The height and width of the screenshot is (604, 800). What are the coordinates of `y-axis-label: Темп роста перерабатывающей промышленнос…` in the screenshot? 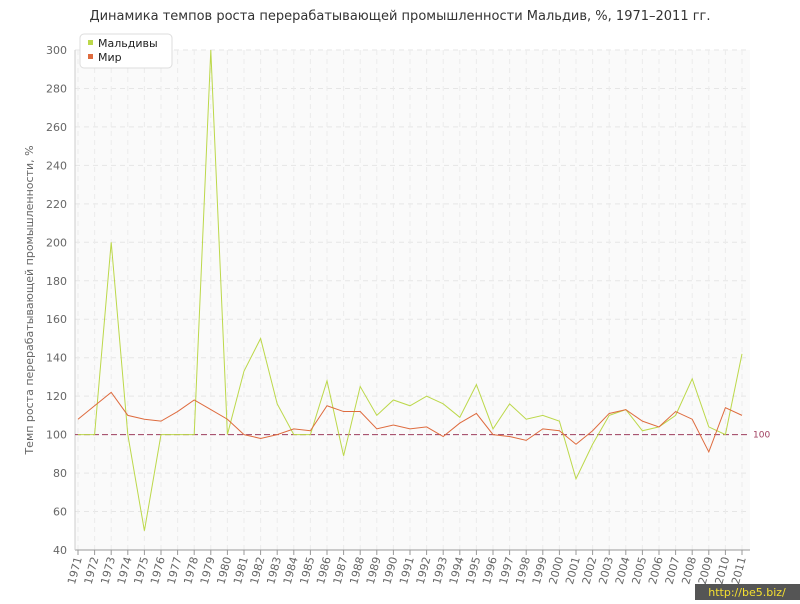 It's located at (29, 300).